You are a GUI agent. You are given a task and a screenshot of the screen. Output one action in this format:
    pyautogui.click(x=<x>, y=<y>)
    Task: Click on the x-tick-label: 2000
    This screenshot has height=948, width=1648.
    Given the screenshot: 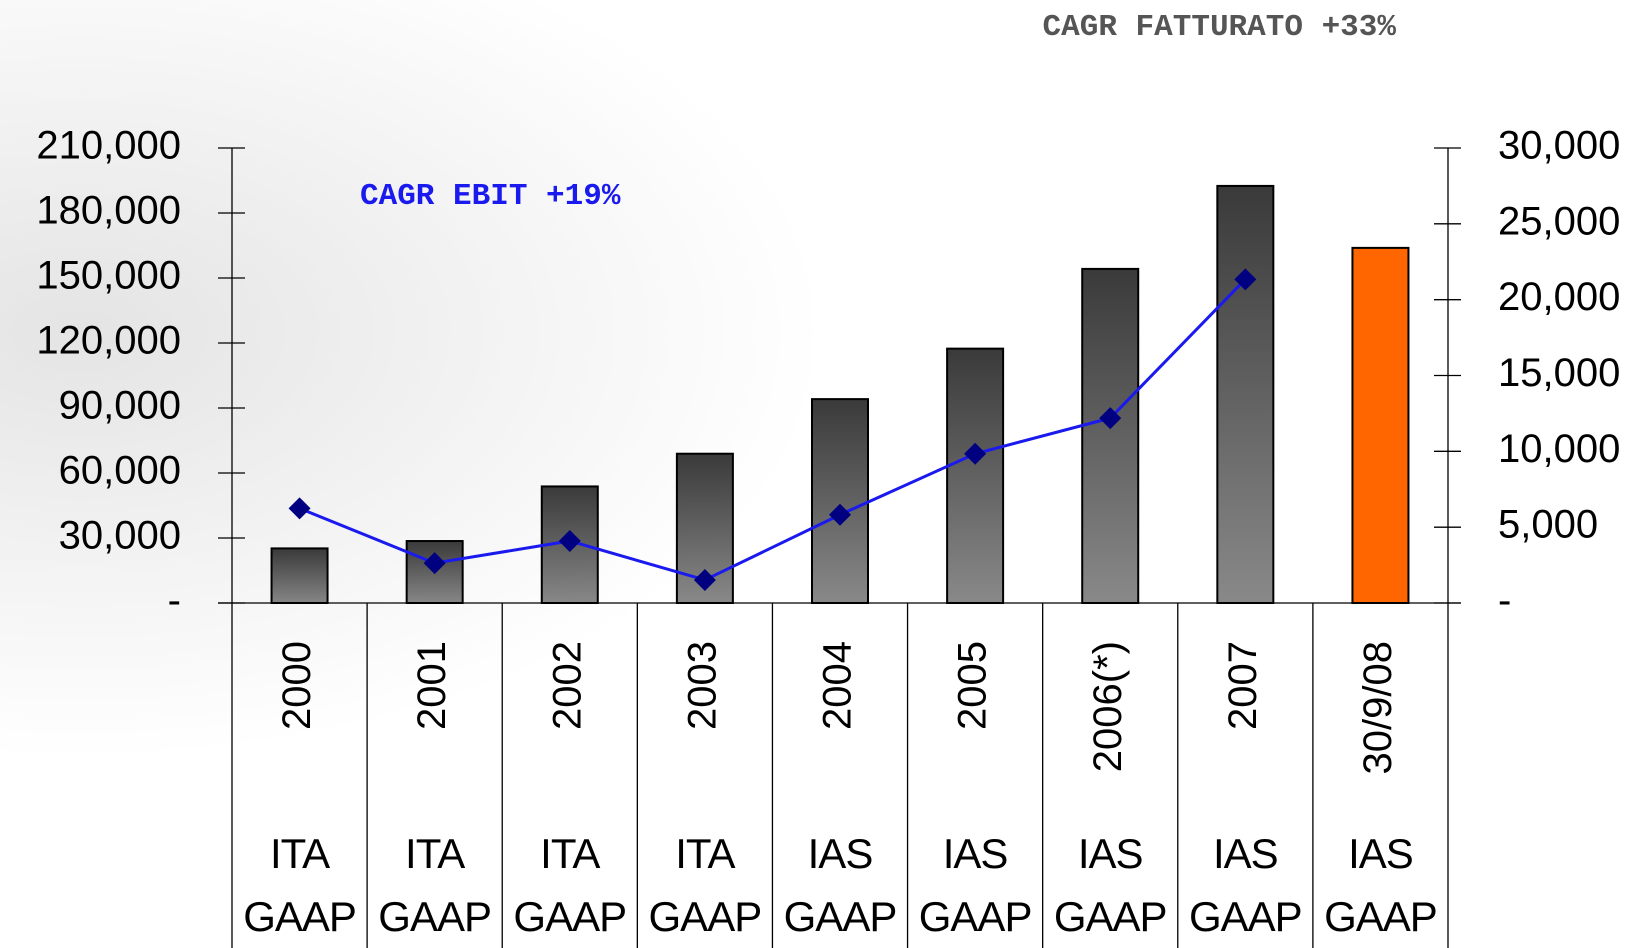 What is the action you would take?
    pyautogui.click(x=297, y=685)
    